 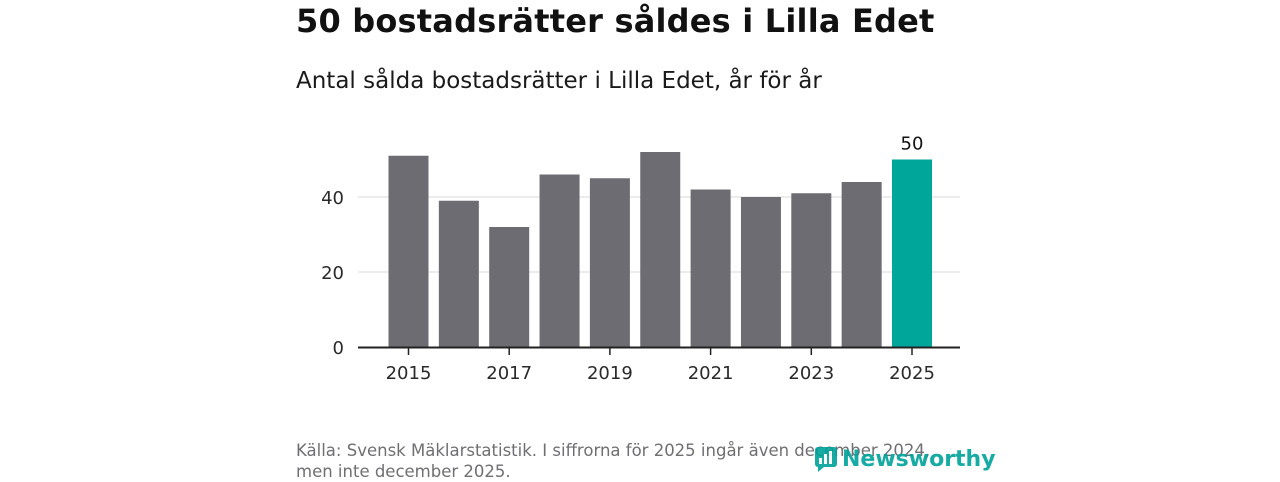 I want to click on newsworthy-logo: Newsworthy, so click(x=905, y=459).